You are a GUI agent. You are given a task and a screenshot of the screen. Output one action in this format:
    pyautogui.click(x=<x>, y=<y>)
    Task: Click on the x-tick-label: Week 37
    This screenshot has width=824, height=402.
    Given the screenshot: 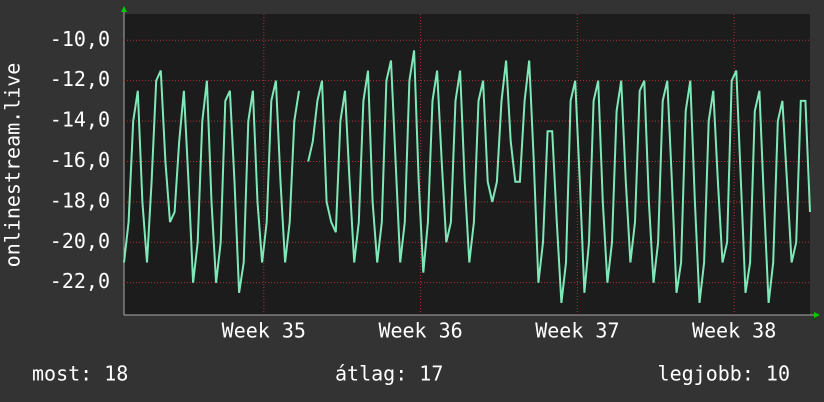 What is the action you would take?
    pyautogui.click(x=577, y=331)
    